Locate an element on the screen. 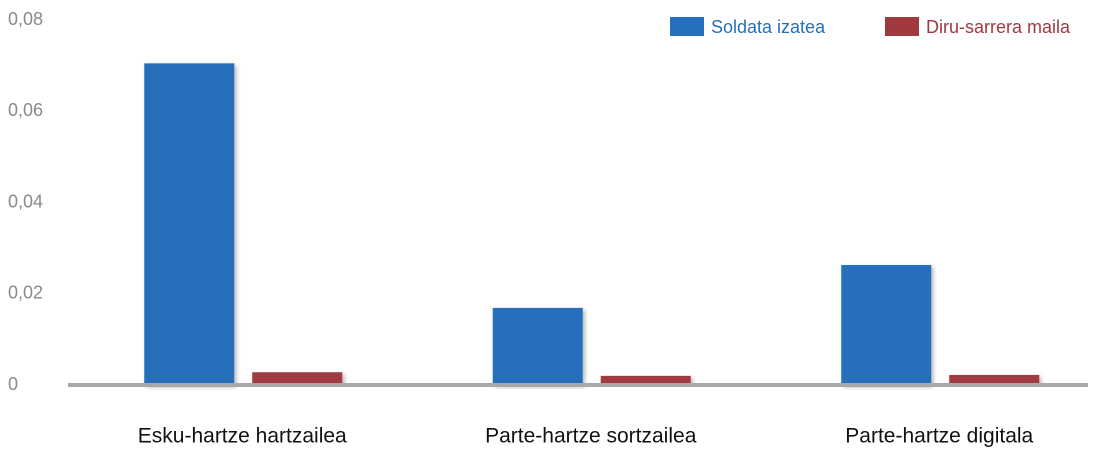 The image size is (1097, 450). legend-label: Soldata izatea is located at coordinates (768, 27).